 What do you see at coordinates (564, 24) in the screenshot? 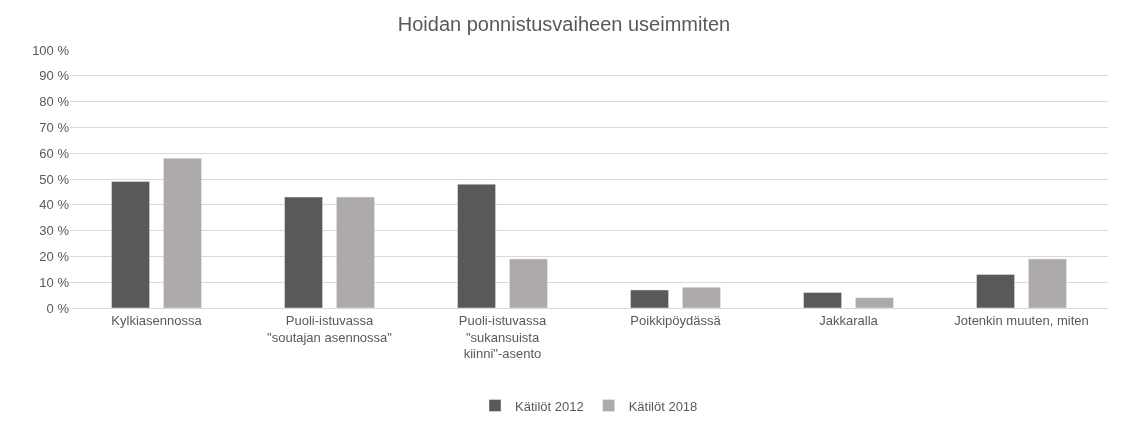
I see `chart-title: Hoidan ponnistusvaiheen useimmiten` at bounding box center [564, 24].